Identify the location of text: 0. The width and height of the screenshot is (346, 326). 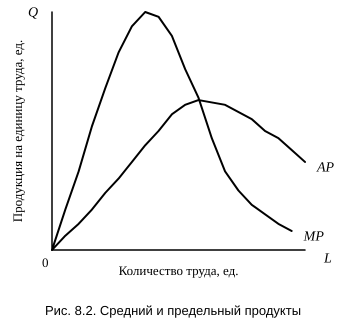
(45, 262).